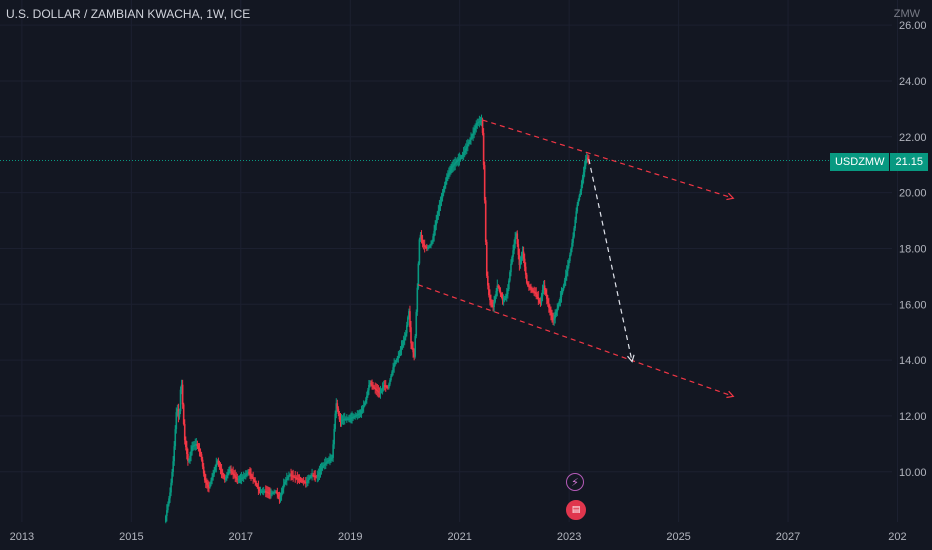 The width and height of the screenshot is (932, 550). Describe the element at coordinates (575, 482) in the screenshot. I see `lightning-icon: ⚡` at that location.